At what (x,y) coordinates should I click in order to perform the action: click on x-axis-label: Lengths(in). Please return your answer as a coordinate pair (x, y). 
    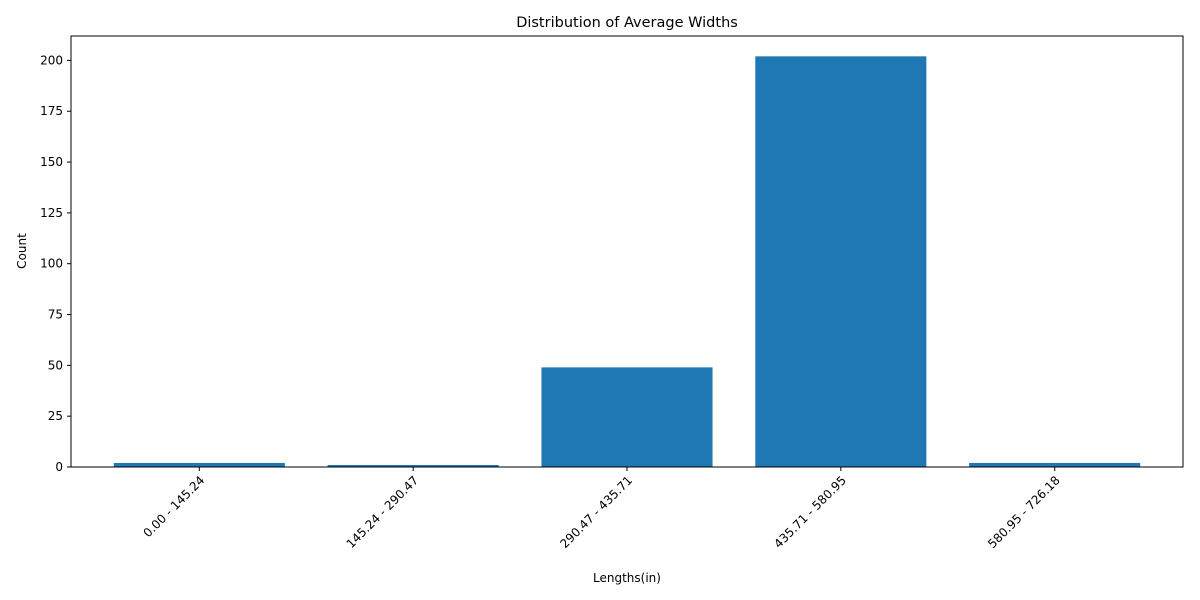
    Looking at the image, I should click on (627, 578).